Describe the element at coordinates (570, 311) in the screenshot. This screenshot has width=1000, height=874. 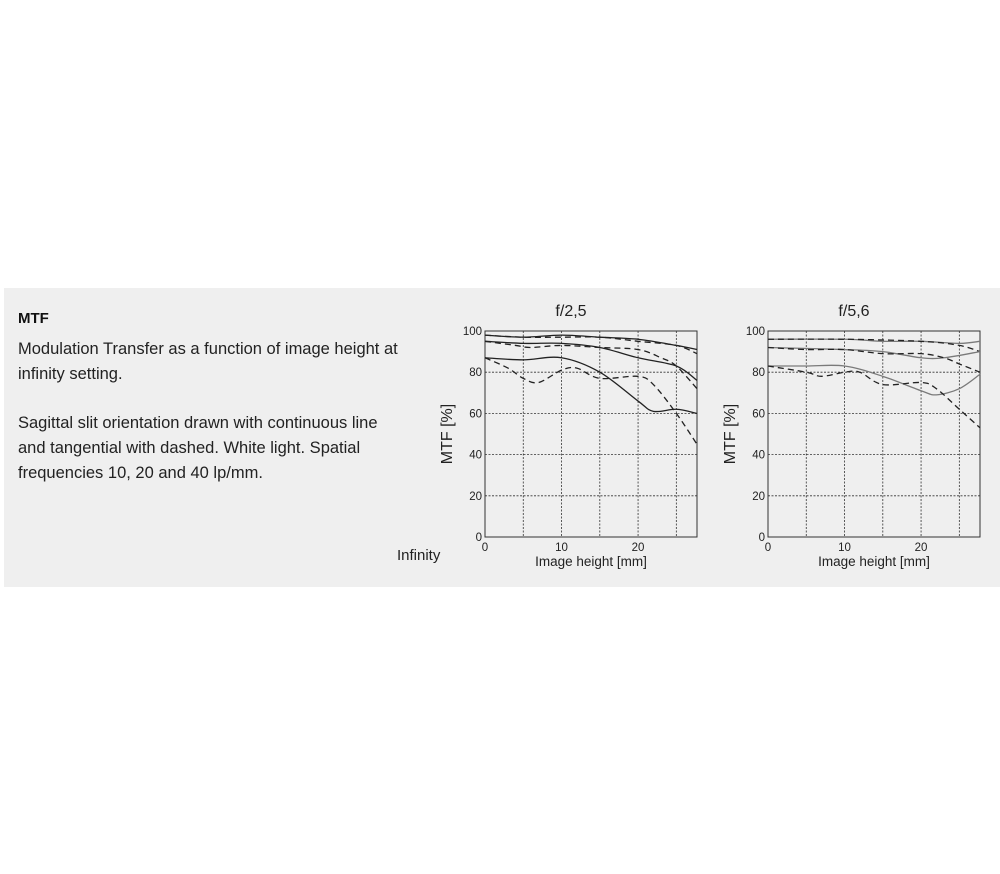
I see `chart-title: f/2,5` at that location.